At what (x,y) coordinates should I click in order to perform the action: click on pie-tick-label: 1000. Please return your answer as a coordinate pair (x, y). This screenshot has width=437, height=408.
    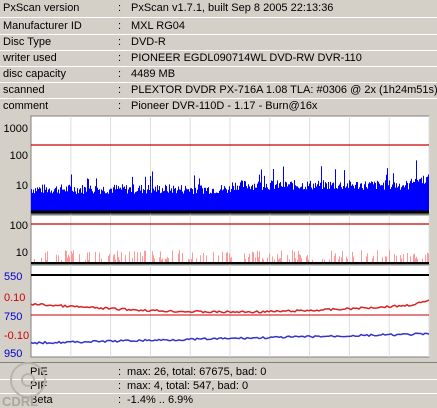
    Looking at the image, I should click on (15, 129).